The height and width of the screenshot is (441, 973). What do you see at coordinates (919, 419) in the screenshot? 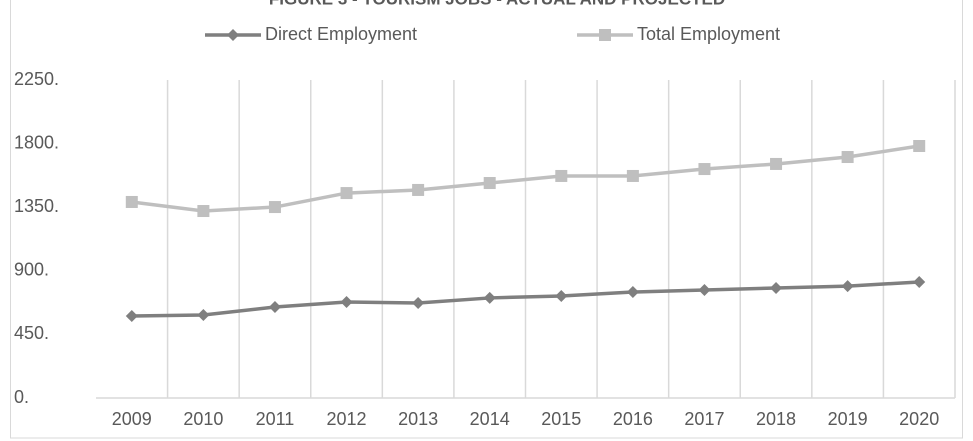
I see `x-tick-label: 2020` at bounding box center [919, 419].